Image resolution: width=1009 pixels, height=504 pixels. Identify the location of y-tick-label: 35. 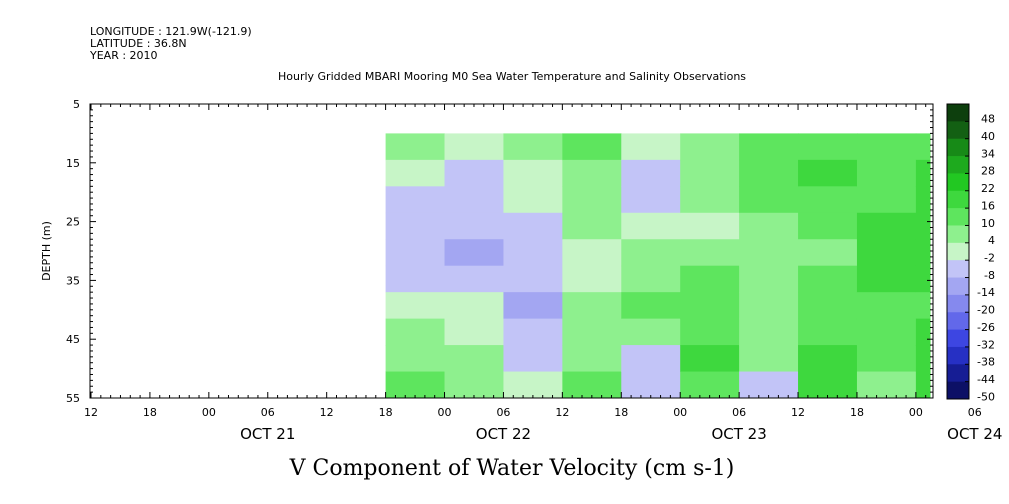
(73, 280).